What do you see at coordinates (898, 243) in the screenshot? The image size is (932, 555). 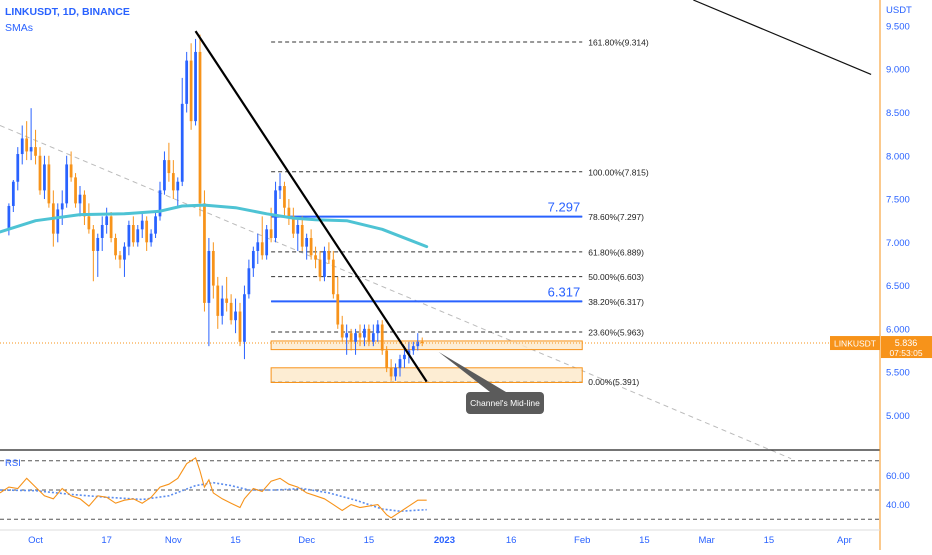 I see `price-tick-label: 7.000` at bounding box center [898, 243].